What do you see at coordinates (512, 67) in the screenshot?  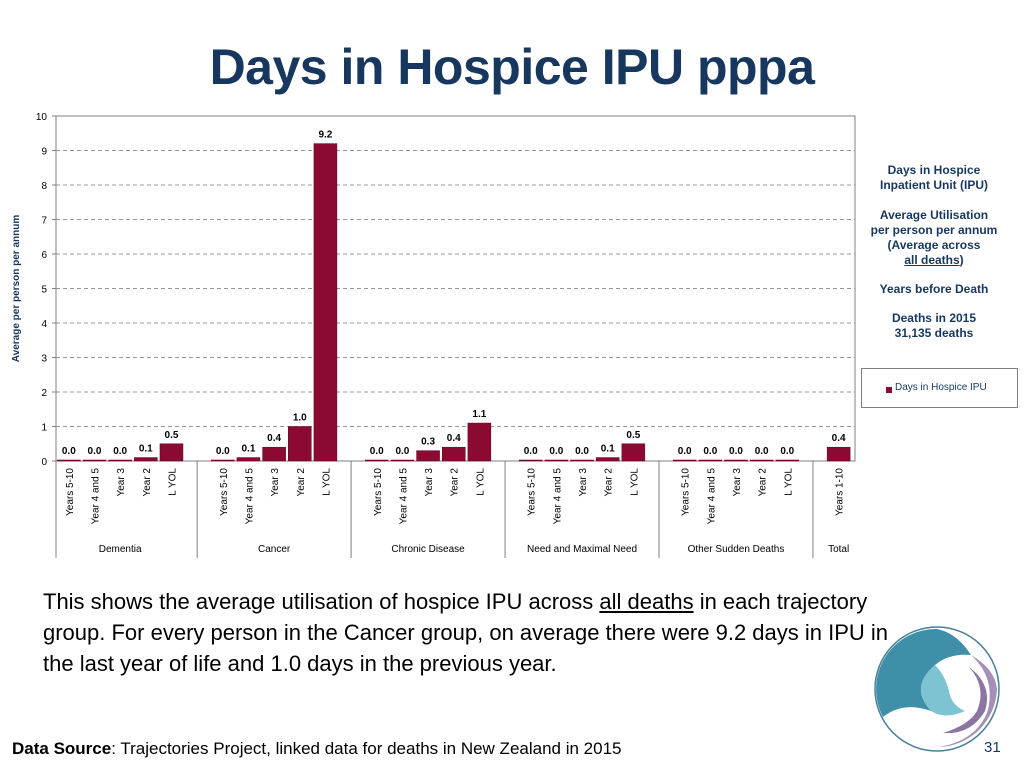 I see `slide-title: Days in Hospice IPU pppa` at bounding box center [512, 67].